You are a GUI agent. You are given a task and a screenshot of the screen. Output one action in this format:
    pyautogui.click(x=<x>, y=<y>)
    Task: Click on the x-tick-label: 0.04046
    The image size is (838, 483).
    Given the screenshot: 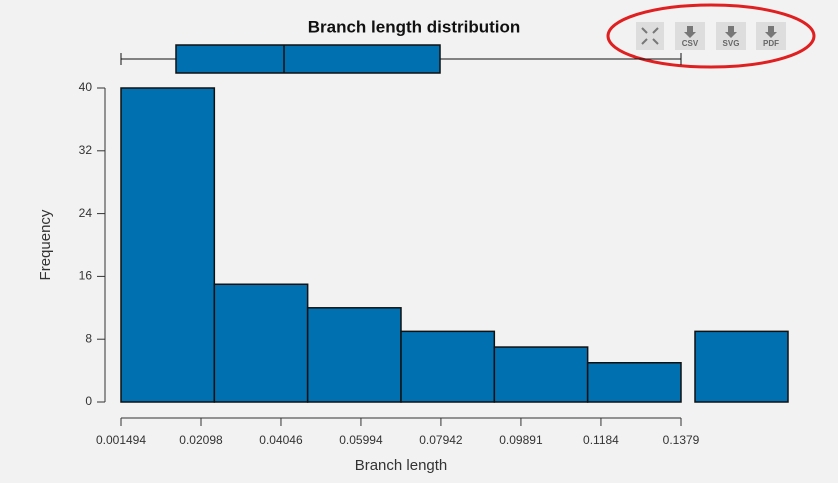 What is the action you would take?
    pyautogui.click(x=281, y=440)
    